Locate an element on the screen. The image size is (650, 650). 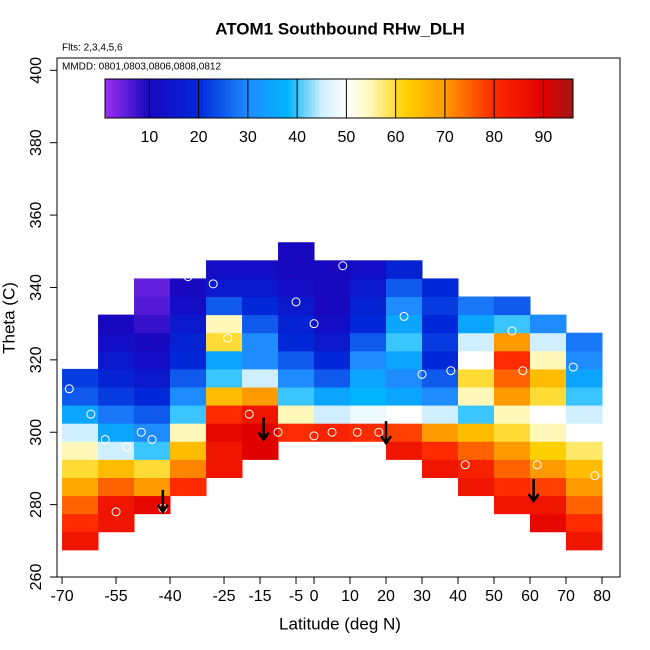
y-tick-label: 280 is located at coordinates (36, 504).